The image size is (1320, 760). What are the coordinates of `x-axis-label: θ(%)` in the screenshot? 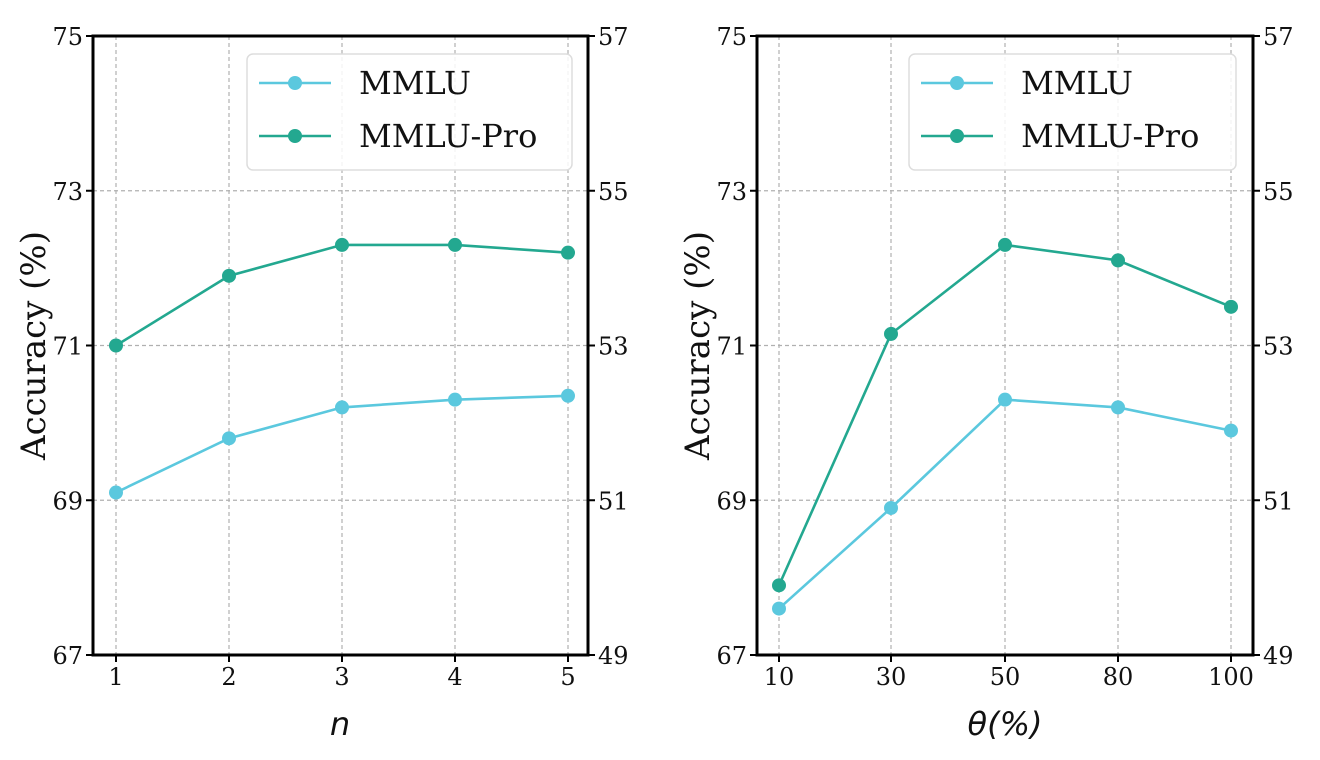 It's located at (1005, 724).